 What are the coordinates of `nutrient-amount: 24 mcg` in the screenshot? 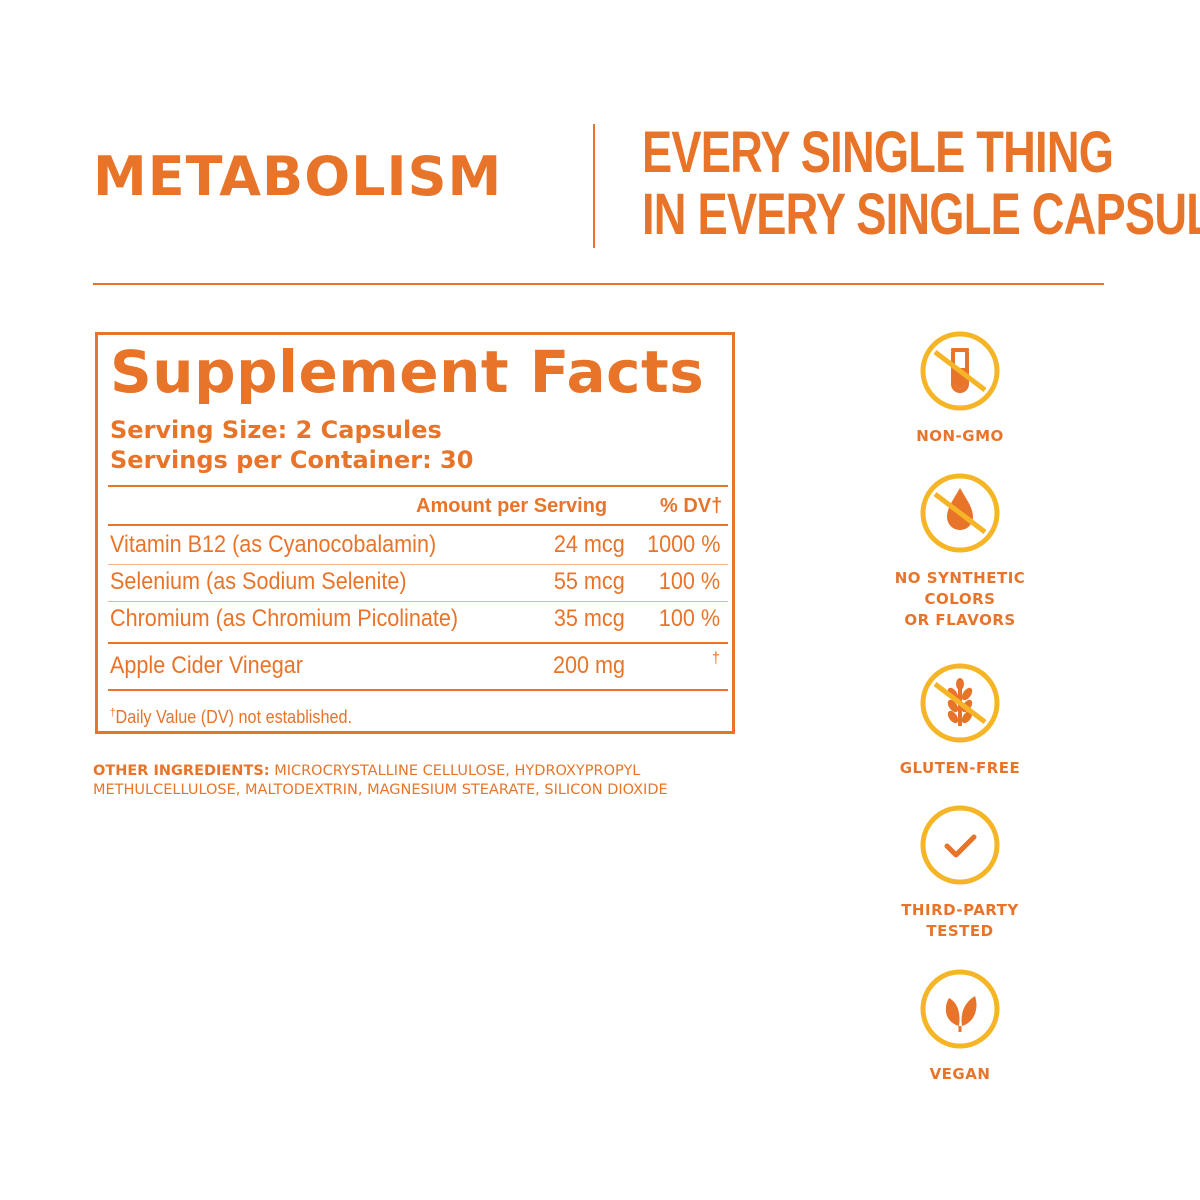 It's located at (589, 544).